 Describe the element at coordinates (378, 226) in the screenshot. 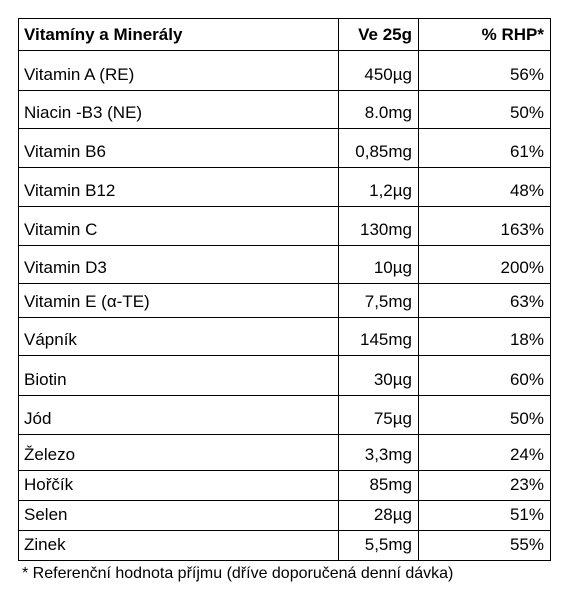

I see `table-cell: 130mg` at that location.